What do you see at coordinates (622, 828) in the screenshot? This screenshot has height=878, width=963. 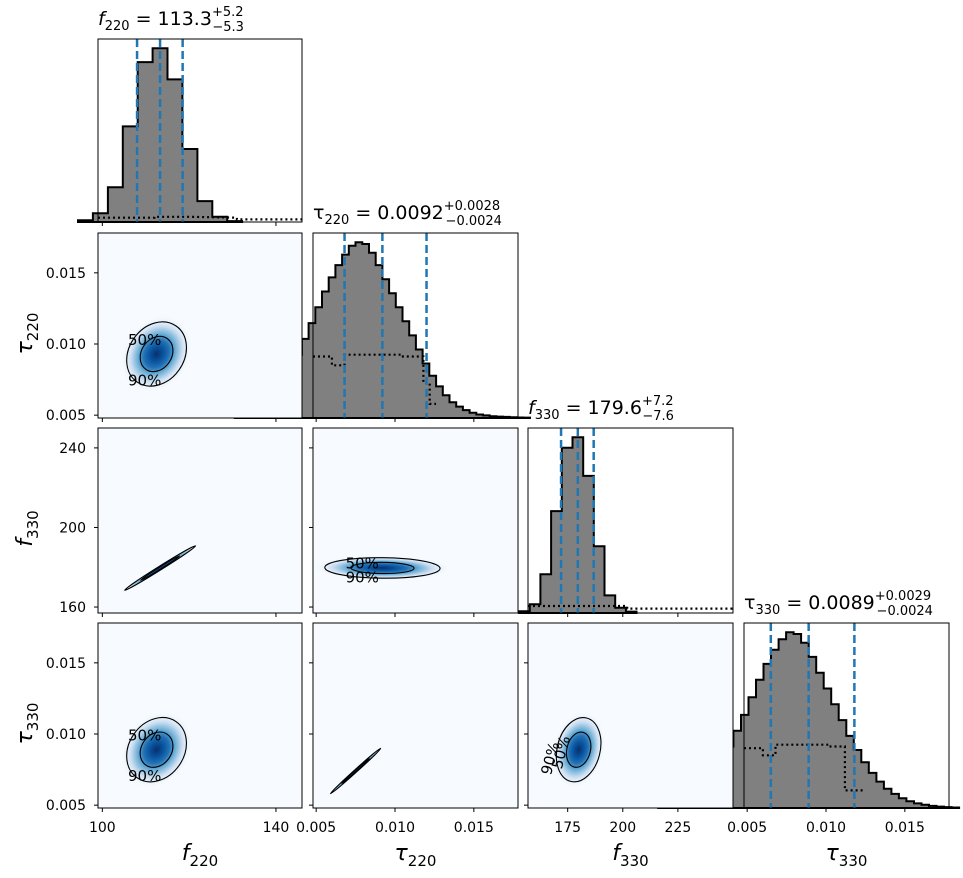 I see `x-tick-label: 200` at bounding box center [622, 828].